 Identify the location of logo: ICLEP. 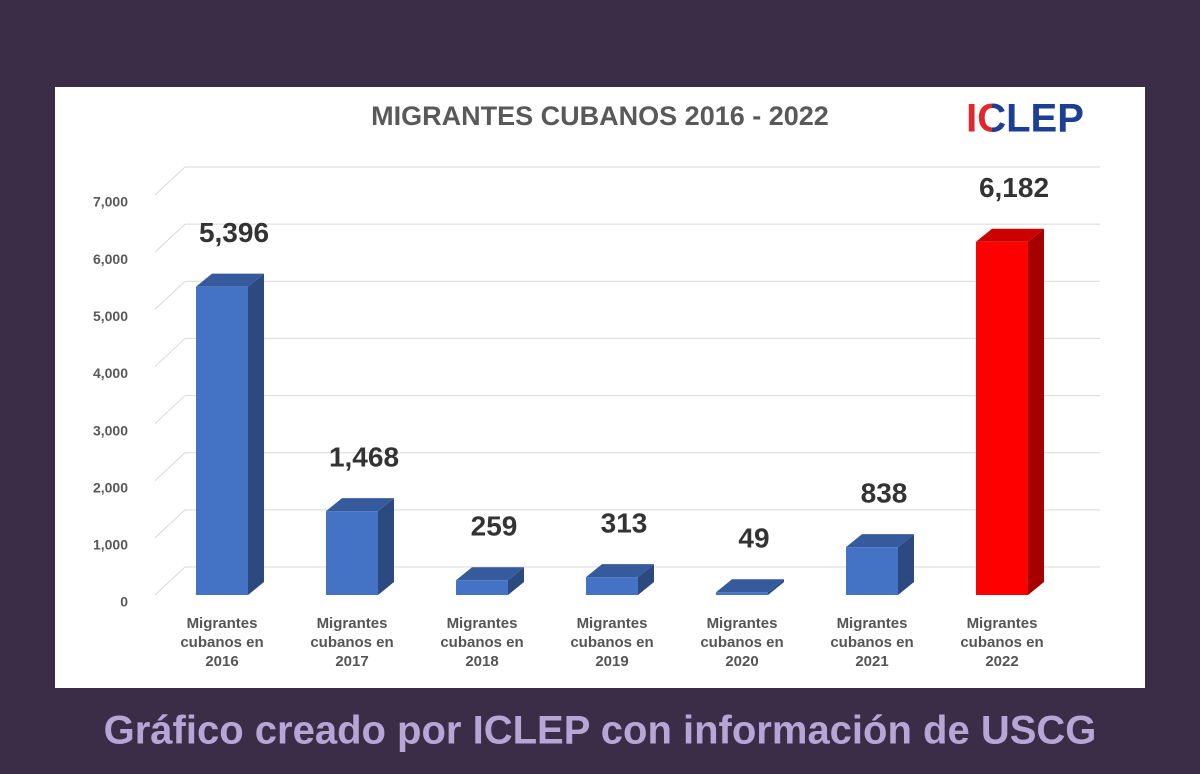
(1025, 119).